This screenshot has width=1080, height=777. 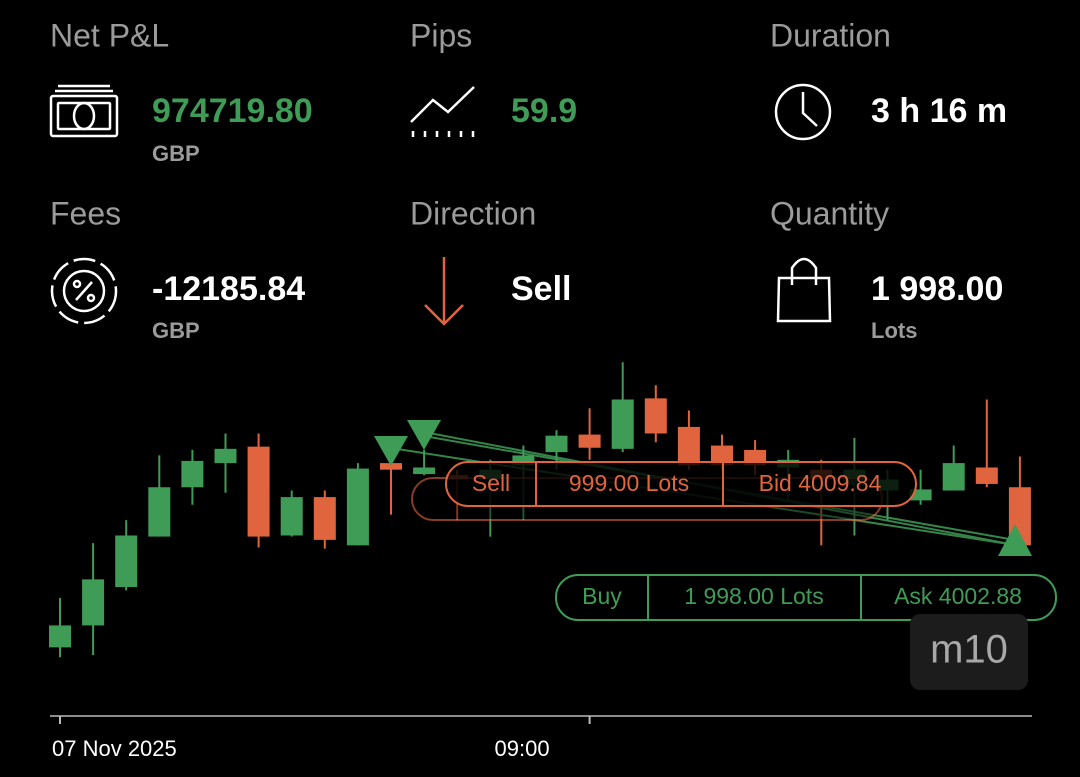 I want to click on stat-value: 974719.80, so click(x=232, y=111).